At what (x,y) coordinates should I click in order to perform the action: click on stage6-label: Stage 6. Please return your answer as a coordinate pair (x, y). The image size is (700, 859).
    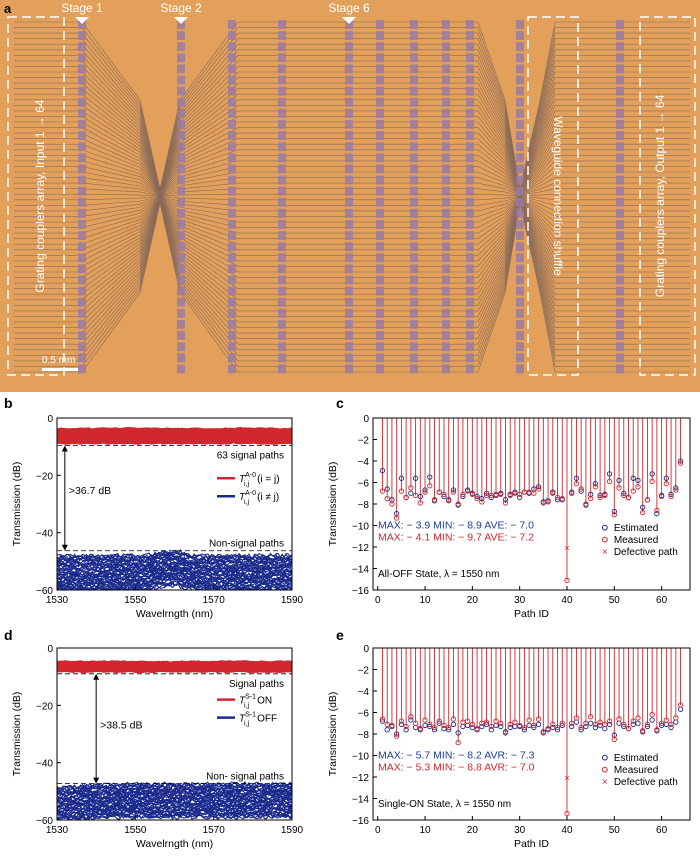
    Looking at the image, I should click on (349, 8).